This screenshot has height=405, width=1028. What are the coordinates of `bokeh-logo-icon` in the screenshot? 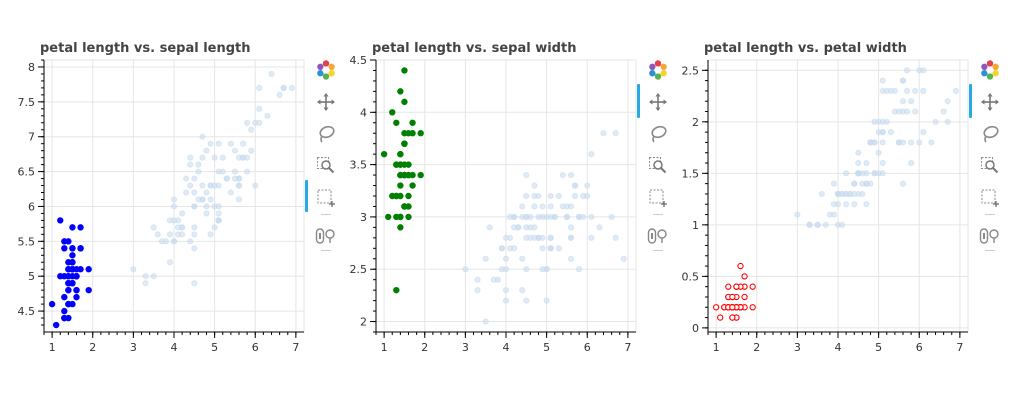 It's located at (990, 70).